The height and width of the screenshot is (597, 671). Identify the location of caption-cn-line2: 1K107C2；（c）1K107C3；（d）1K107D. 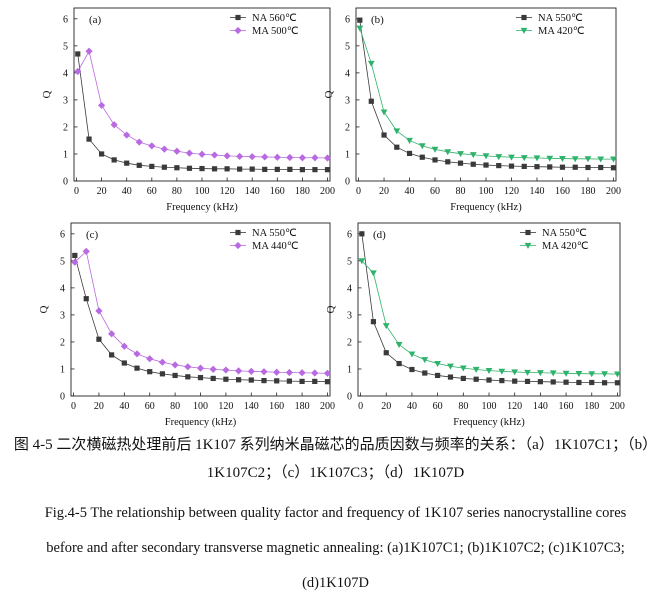
(335, 473).